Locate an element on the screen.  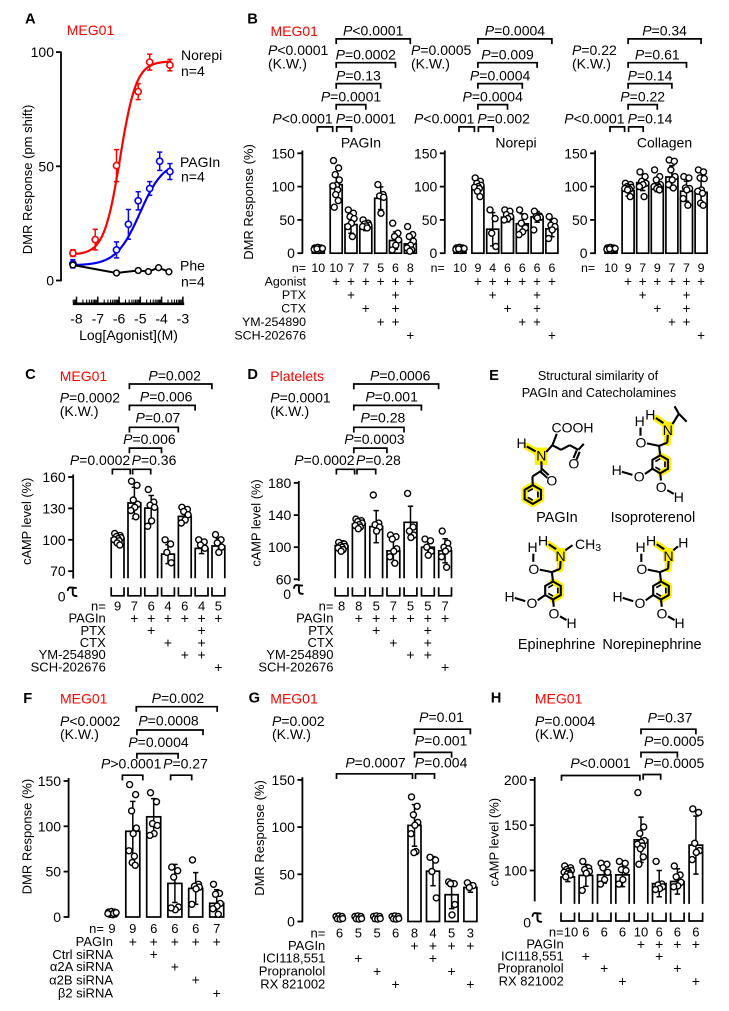
svg-text: P=0.0005 is located at coordinates (674, 763).